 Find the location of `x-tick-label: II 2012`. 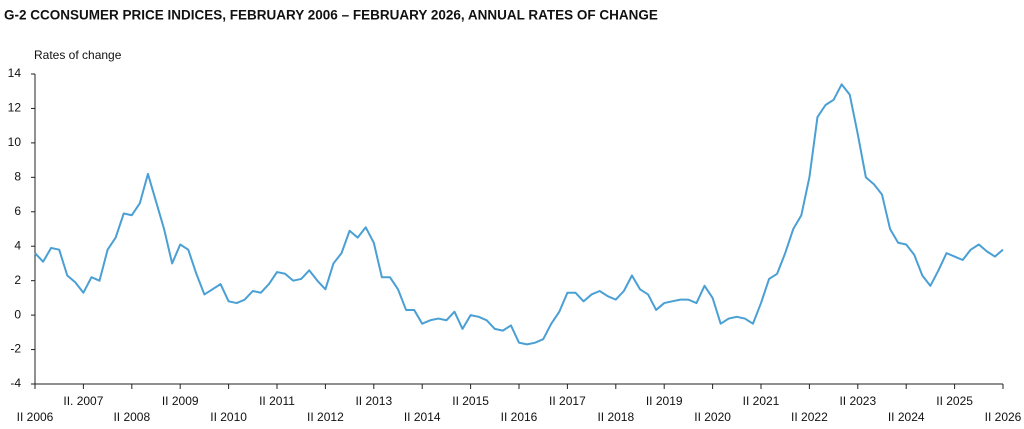

x-tick-label: II 2012 is located at coordinates (325, 417).